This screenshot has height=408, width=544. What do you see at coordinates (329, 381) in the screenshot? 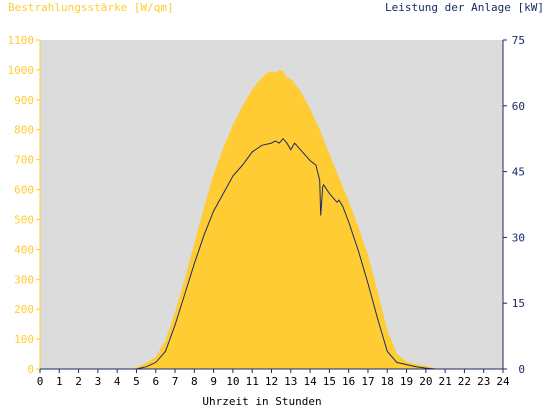
I see `x-tick-label: 15` at bounding box center [329, 381].